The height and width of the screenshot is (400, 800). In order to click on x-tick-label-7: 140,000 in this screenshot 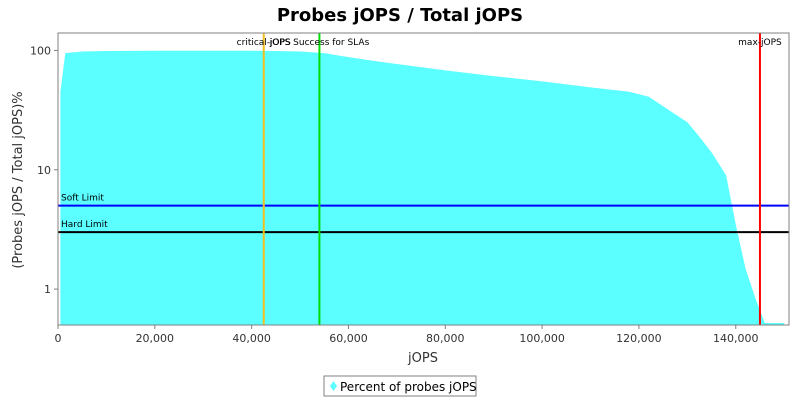, I will do `click(736, 338)`.